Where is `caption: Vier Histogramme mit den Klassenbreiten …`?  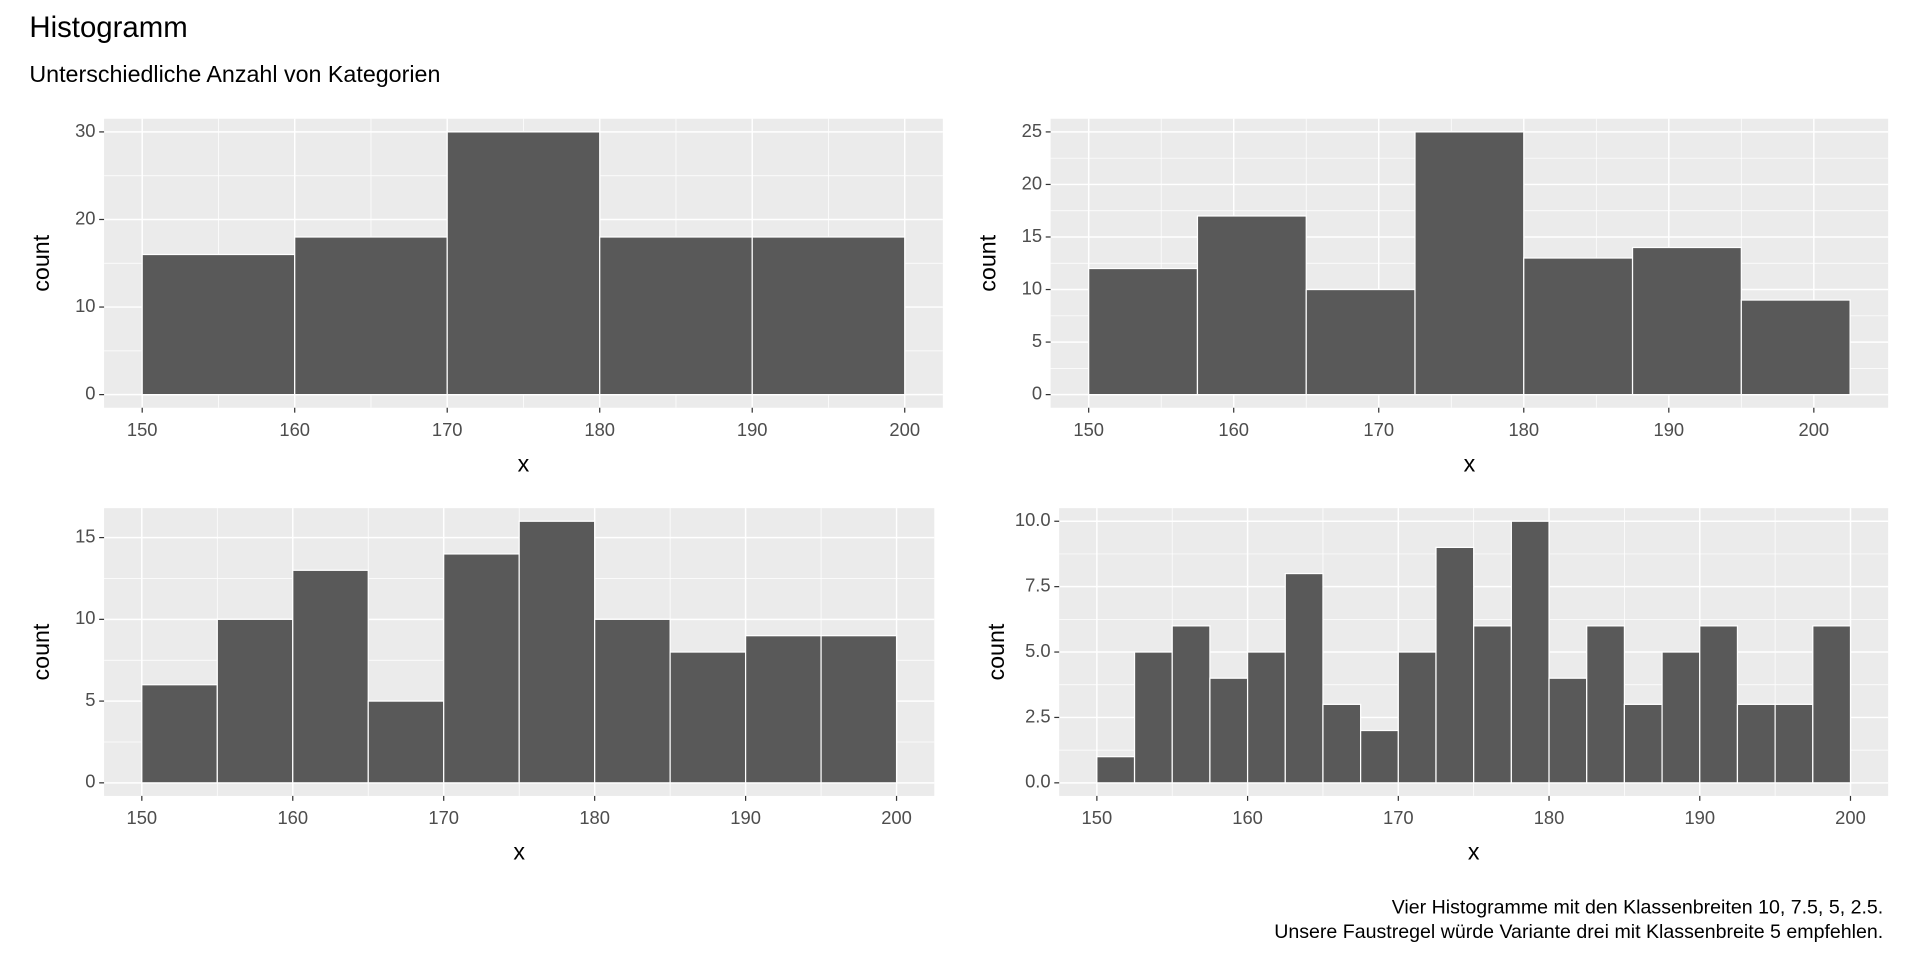
caption: Vier Histogramme mit den Klassenbreiten … is located at coordinates (1638, 908).